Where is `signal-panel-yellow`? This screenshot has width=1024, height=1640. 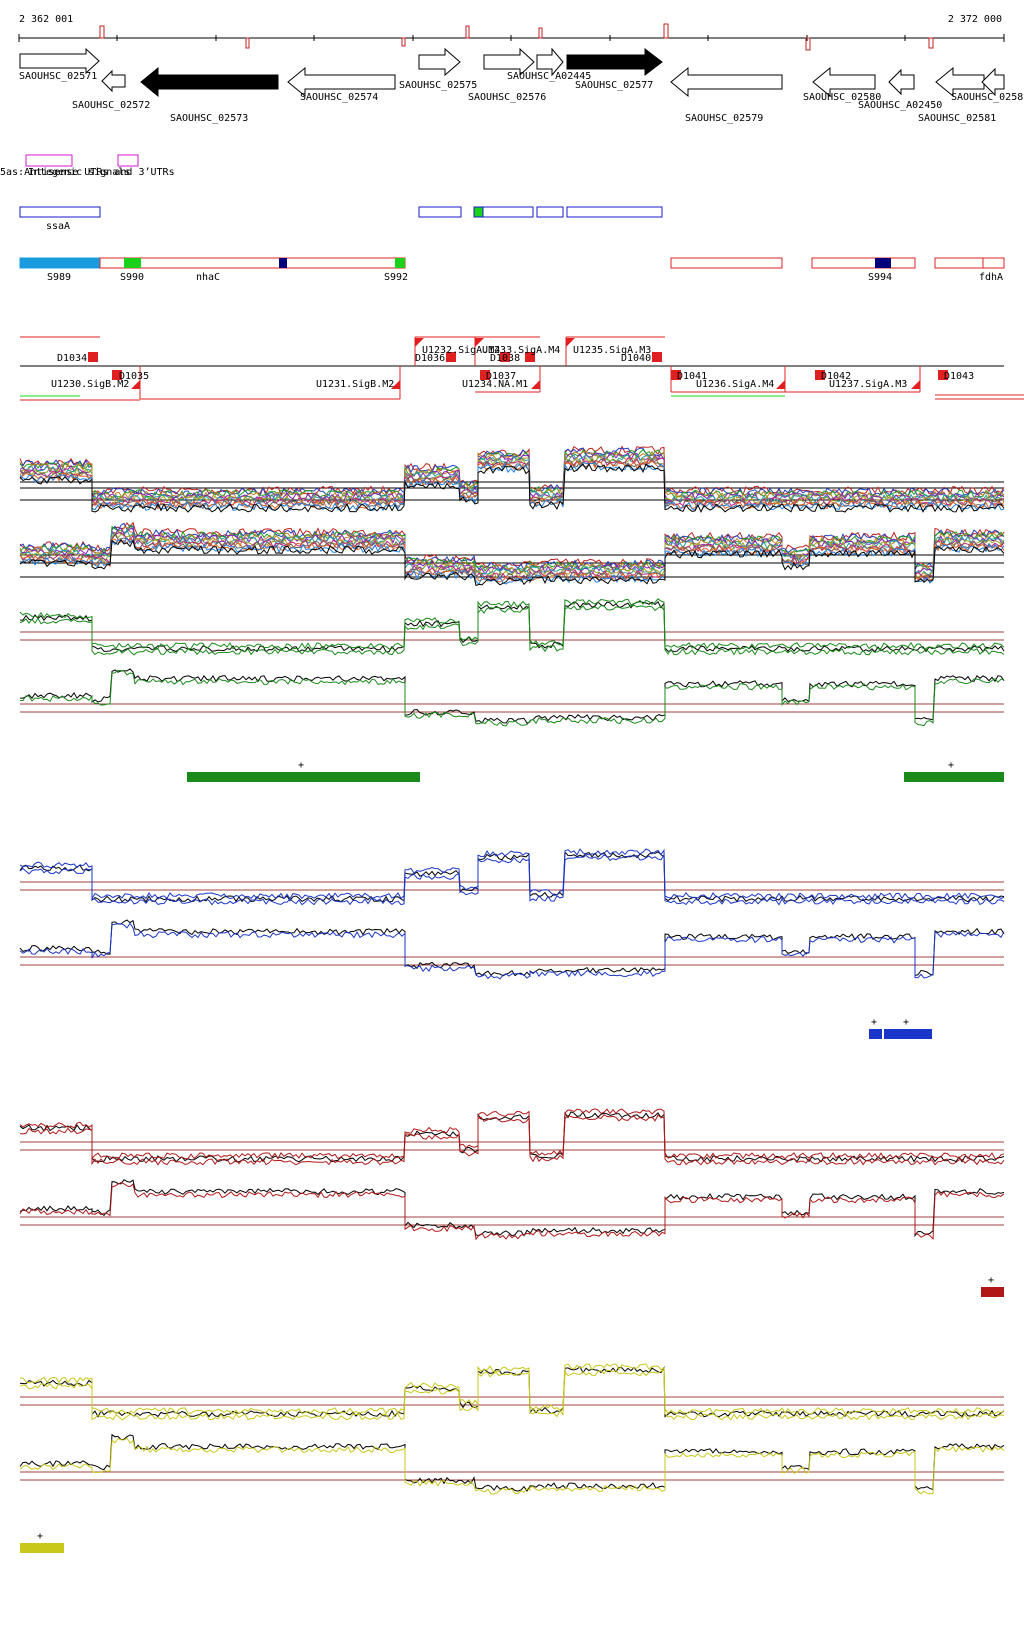 signal-panel-yellow is located at coordinates (512, 1429).